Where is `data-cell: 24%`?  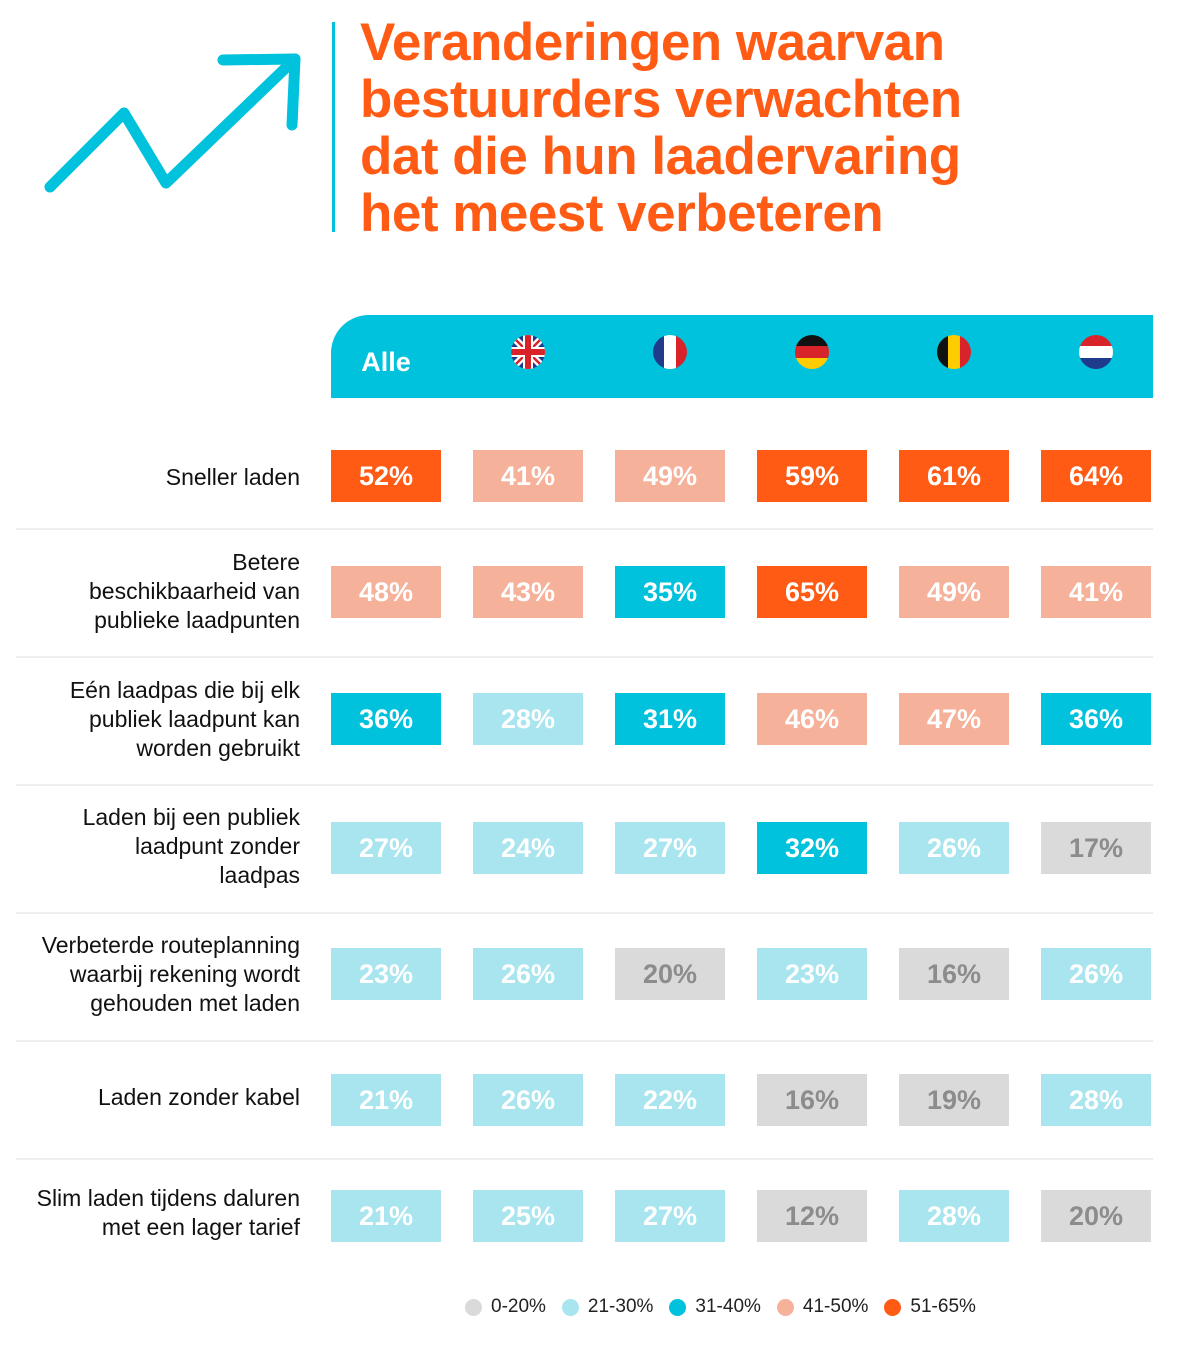 data-cell: 24% is located at coordinates (528, 848).